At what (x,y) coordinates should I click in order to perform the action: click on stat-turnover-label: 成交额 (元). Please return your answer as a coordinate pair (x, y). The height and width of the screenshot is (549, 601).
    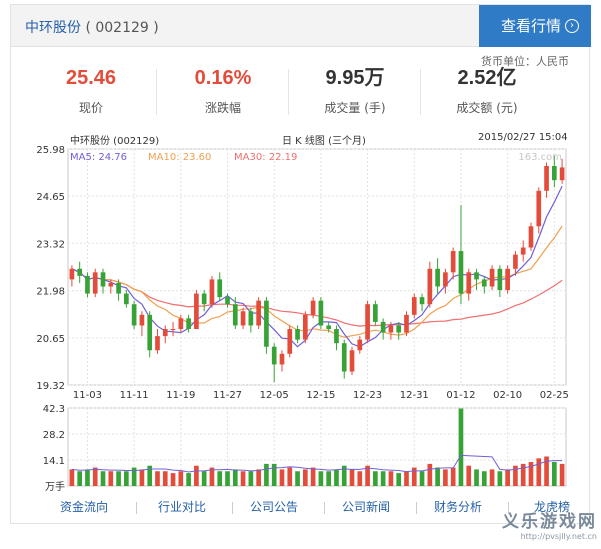
    Looking at the image, I should click on (487, 108).